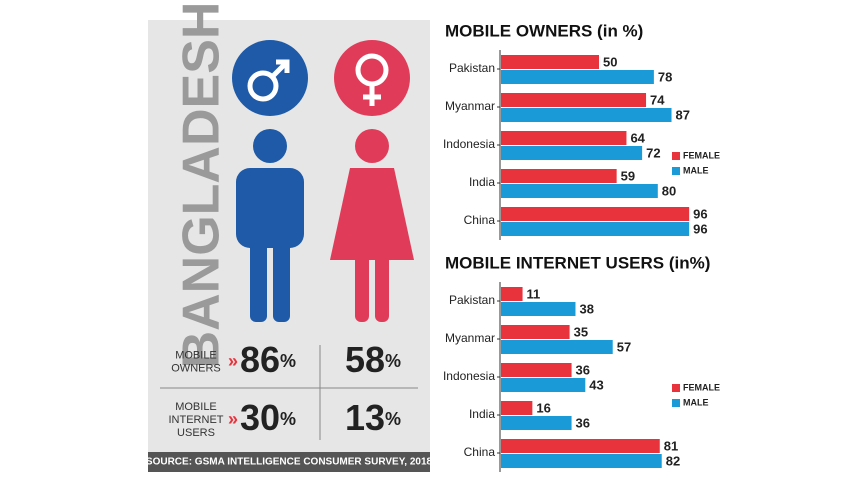 This screenshot has height=482, width=857. What do you see at coordinates (581, 331) in the screenshot?
I see `value-label: 35` at bounding box center [581, 331].